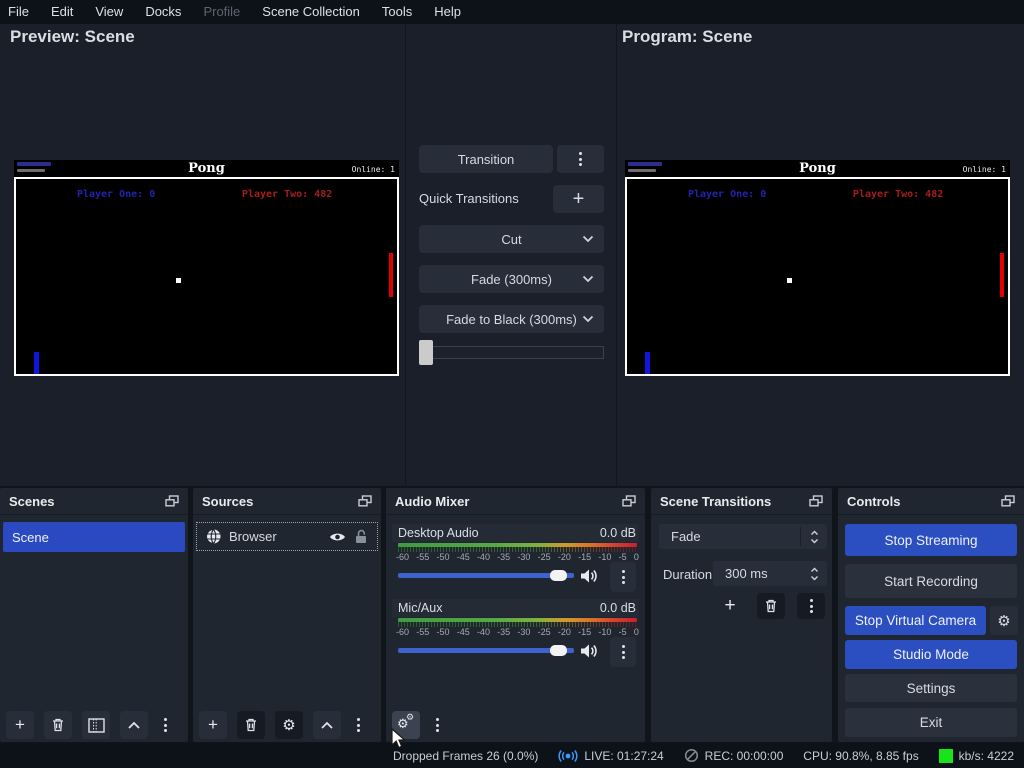 The width and height of the screenshot is (1024, 768). I want to click on start-recording-button: Start Recording, so click(931, 581).